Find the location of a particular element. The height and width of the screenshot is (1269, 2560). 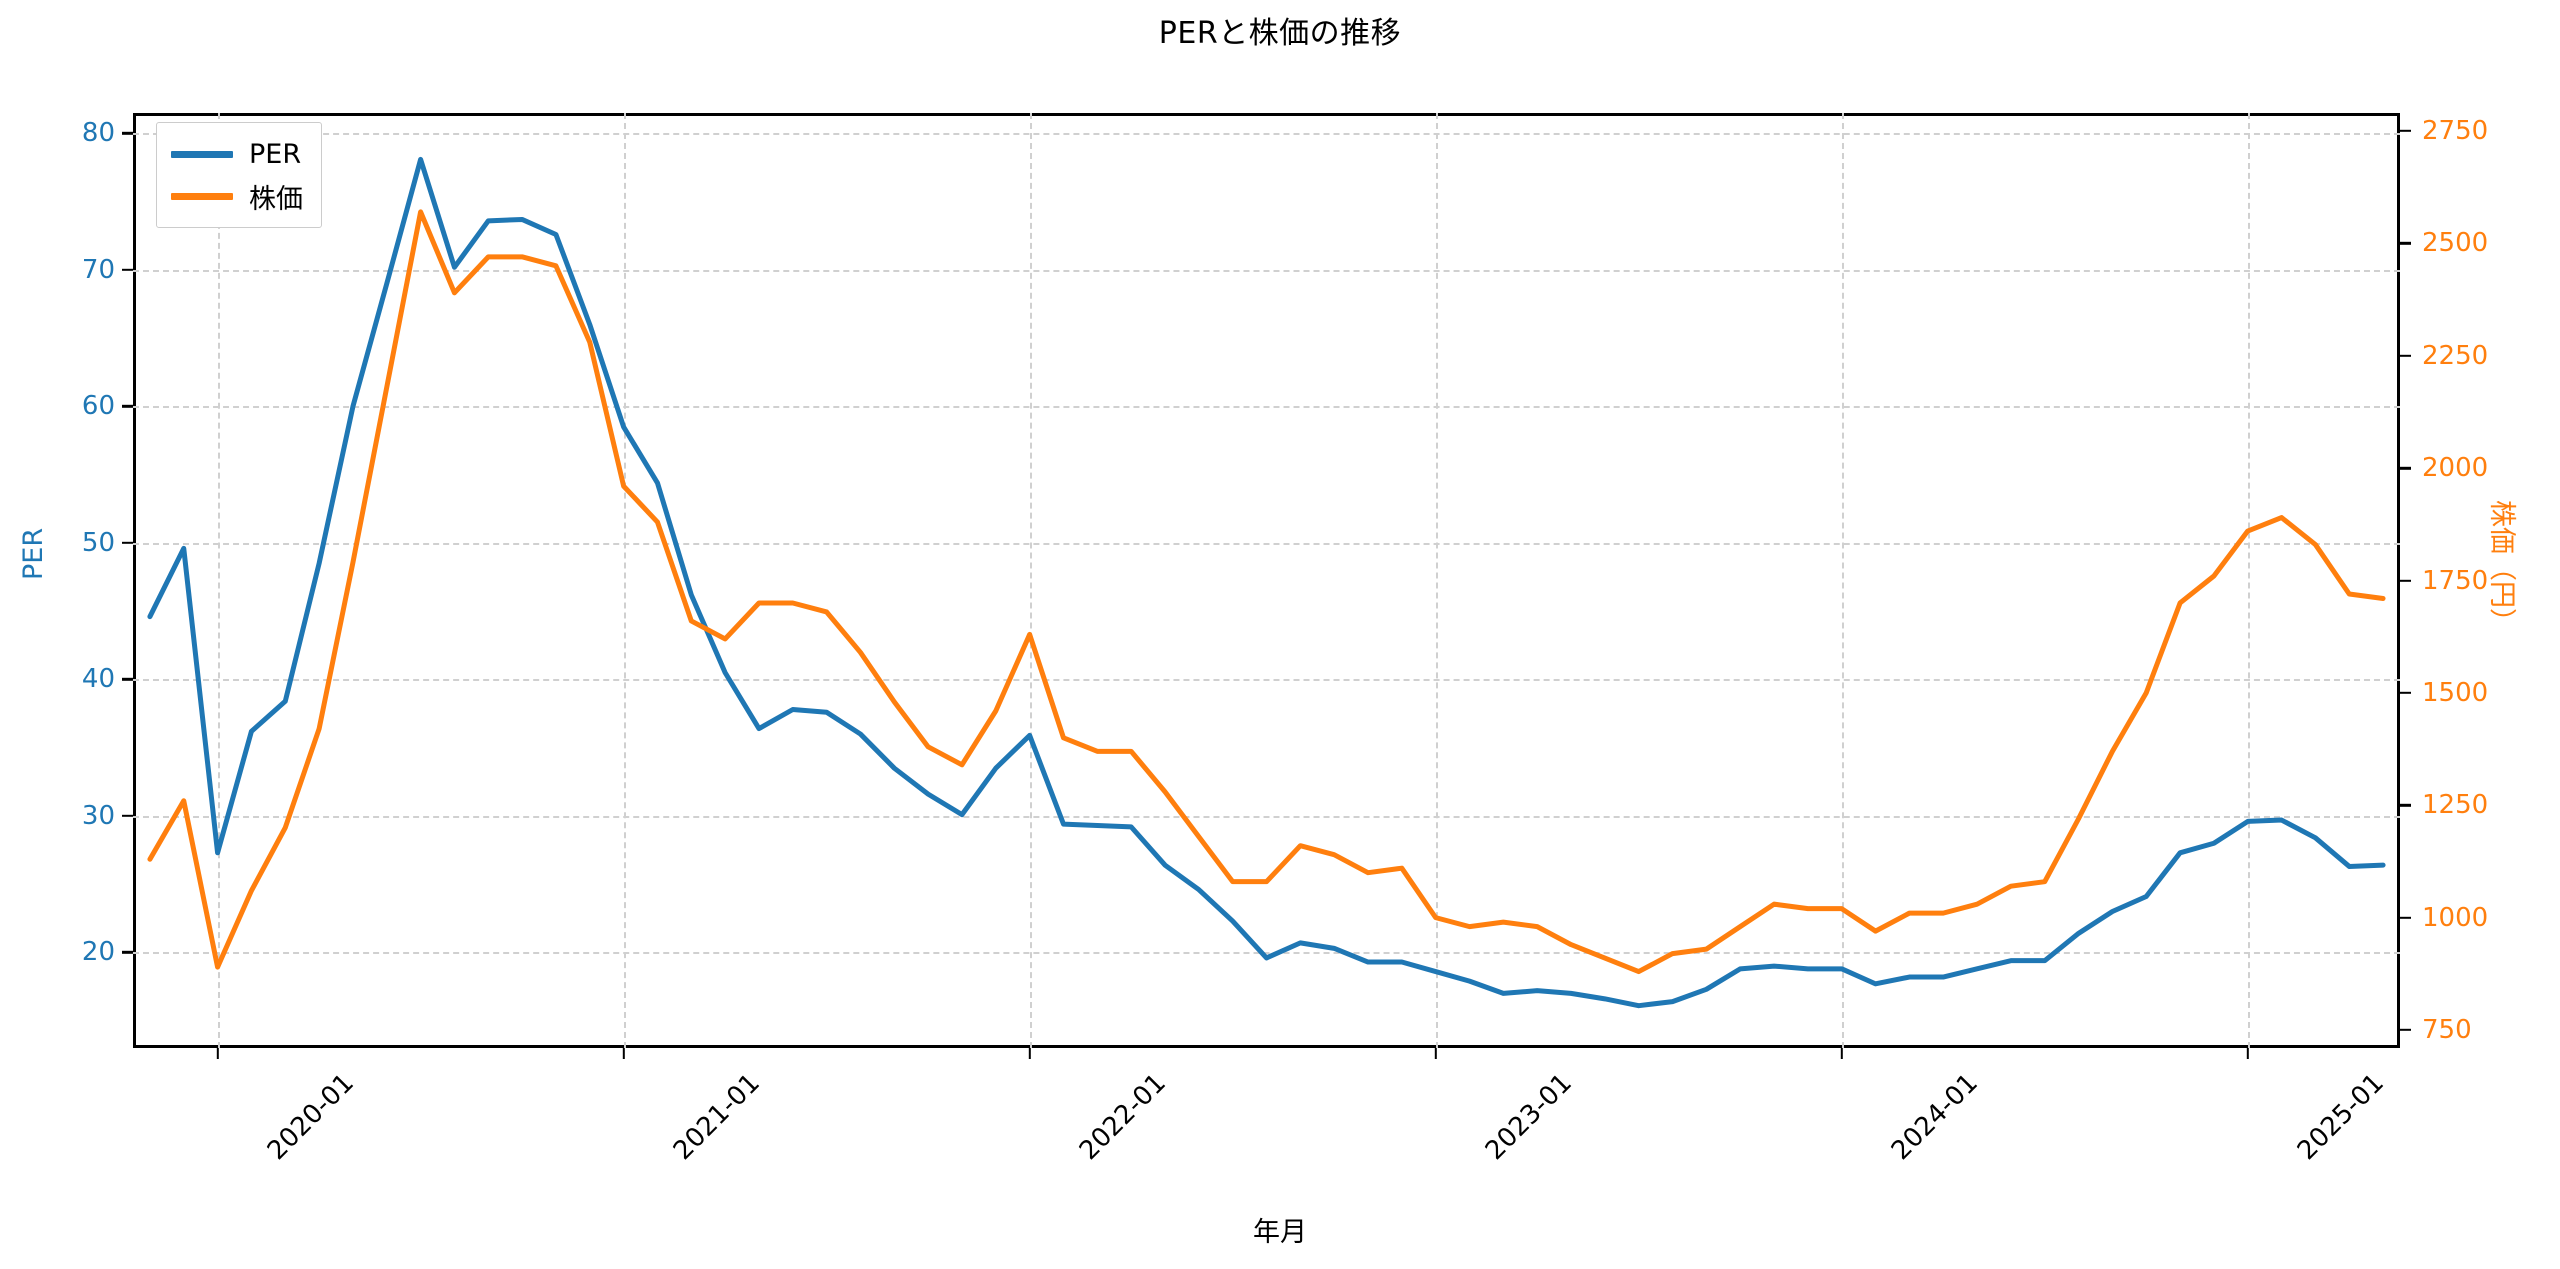

axis-spine-bottom is located at coordinates (1266, 1046).